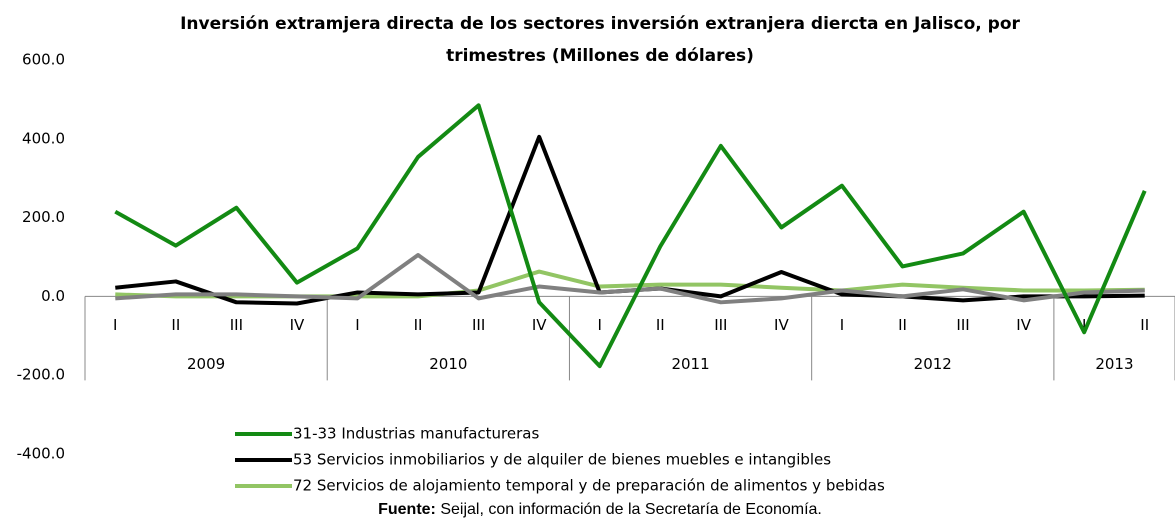 This screenshot has width=1175, height=521. I want to click on y-tick-label: -200.0, so click(41, 375).